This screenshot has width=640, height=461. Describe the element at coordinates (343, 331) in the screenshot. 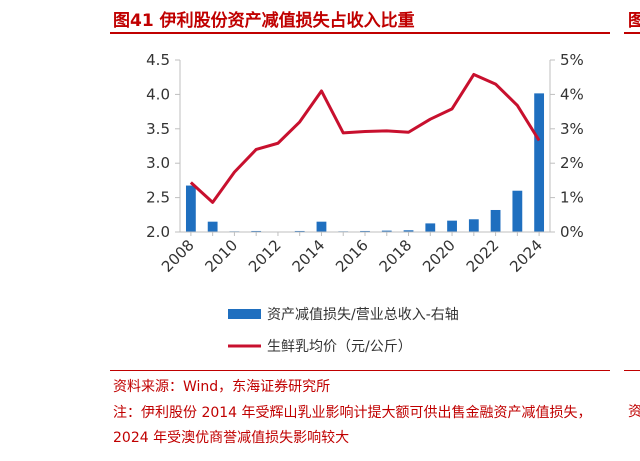

I see `legend: 资产减值损失/营业总收入-右轴 生鲜乳均价（元/公斤）` at that location.